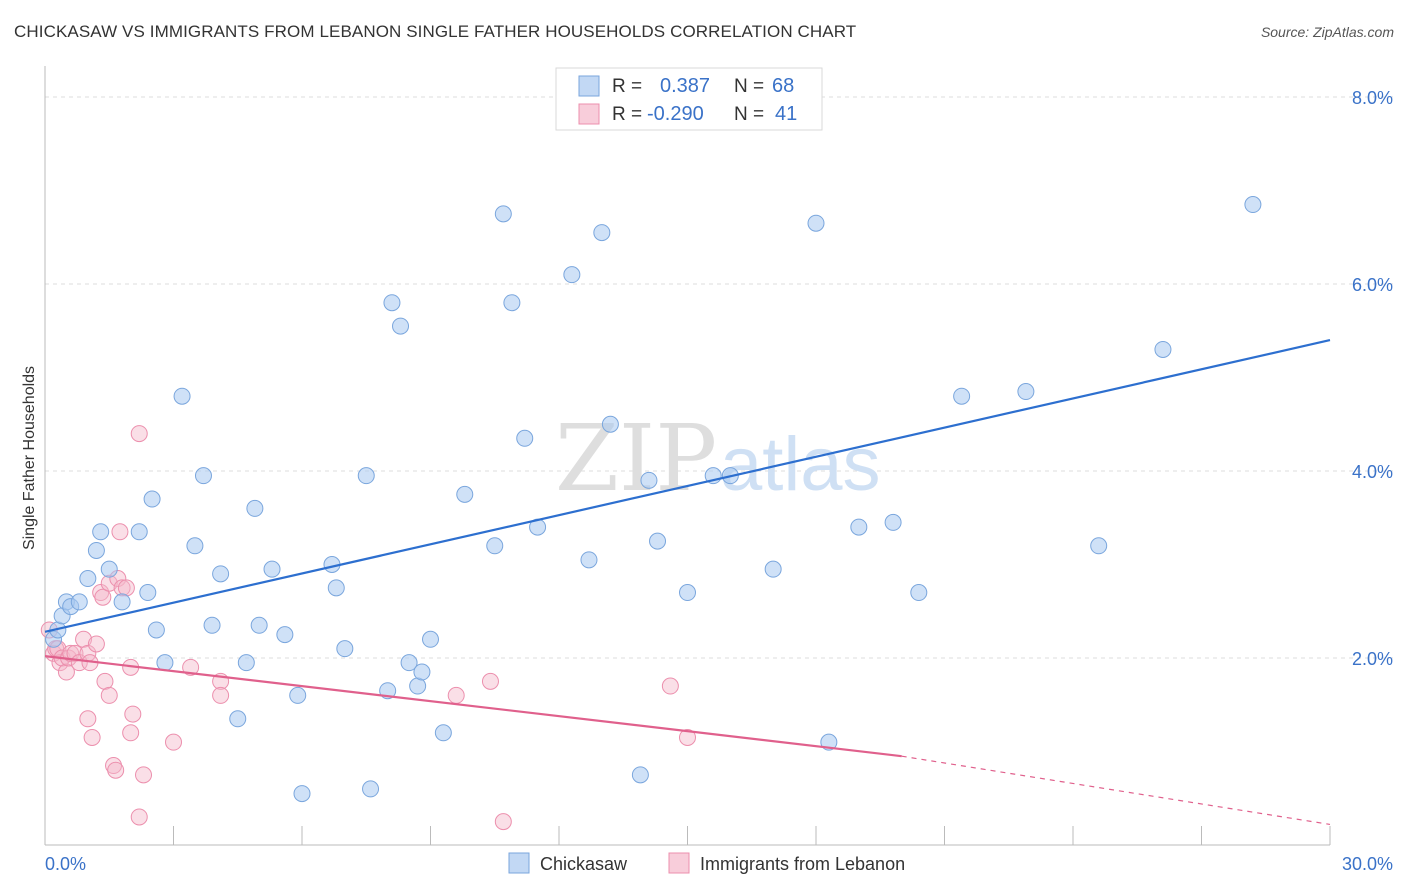 The width and height of the screenshot is (1406, 892). Describe the element at coordinates (65, 864) in the screenshot. I see `x-tick-label: 0.0%` at that location.